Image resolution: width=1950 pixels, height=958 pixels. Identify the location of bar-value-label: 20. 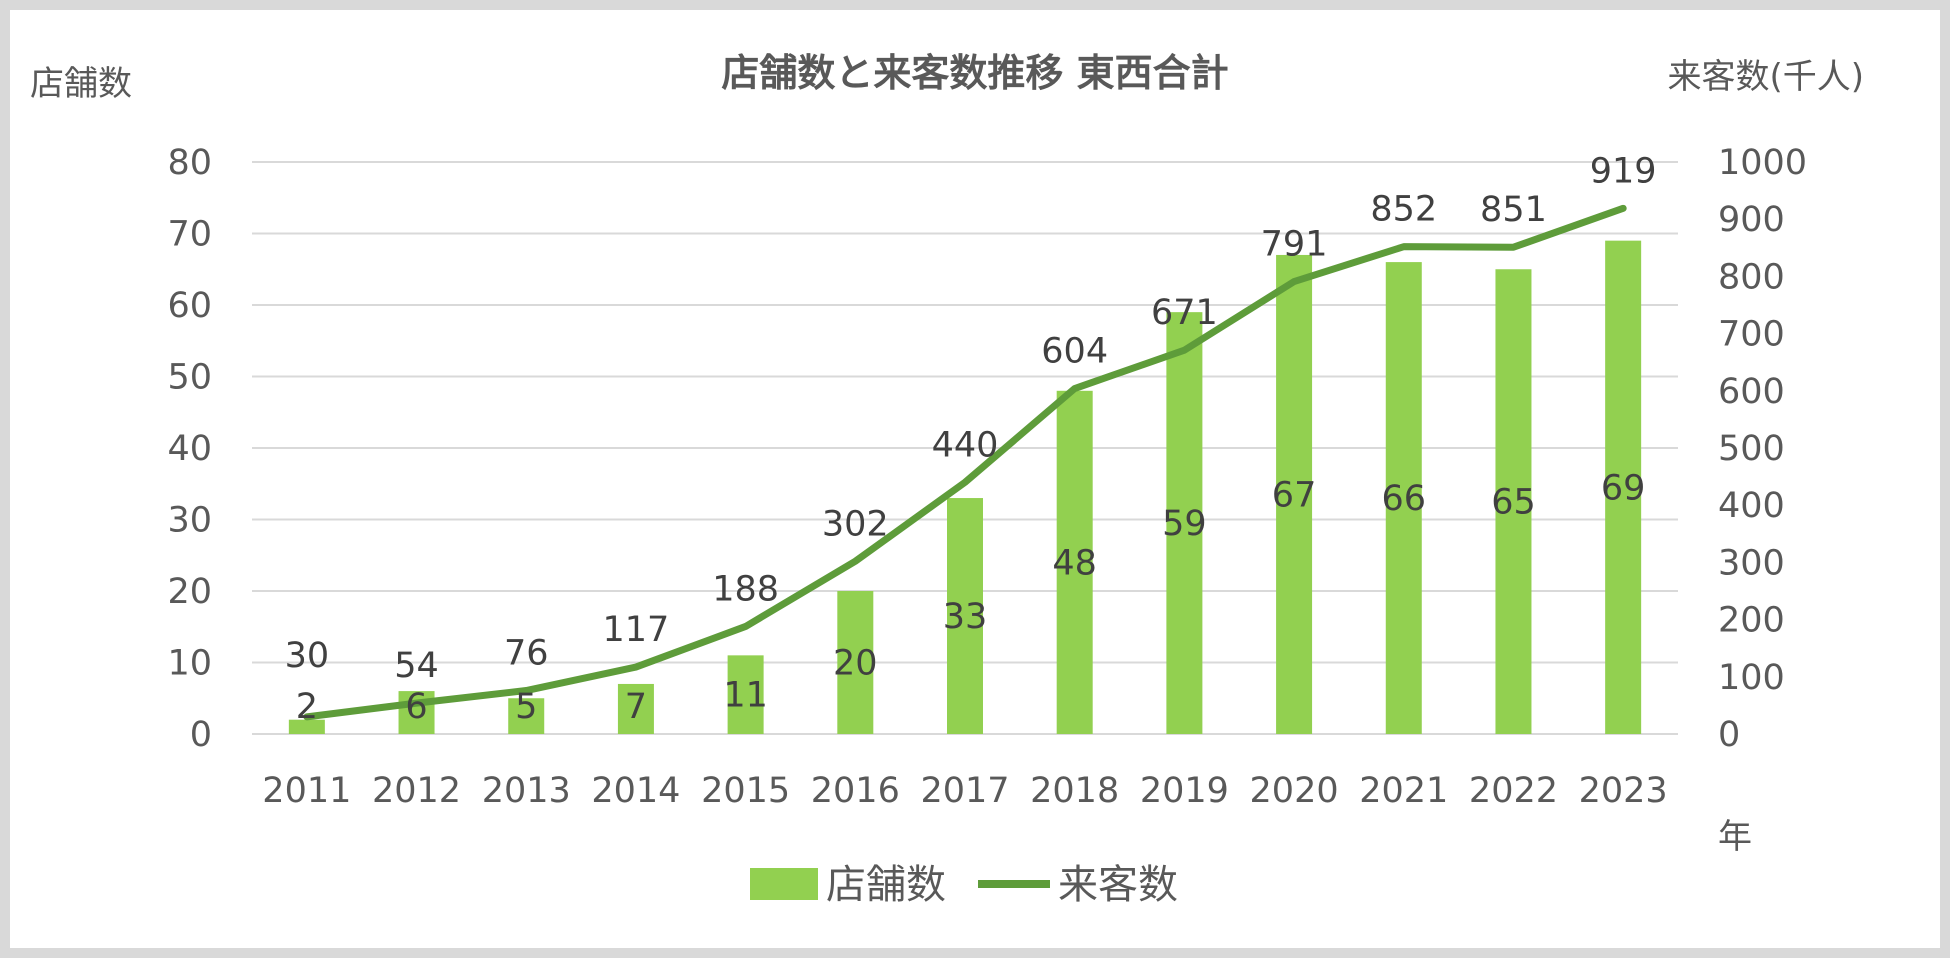
(855, 664).